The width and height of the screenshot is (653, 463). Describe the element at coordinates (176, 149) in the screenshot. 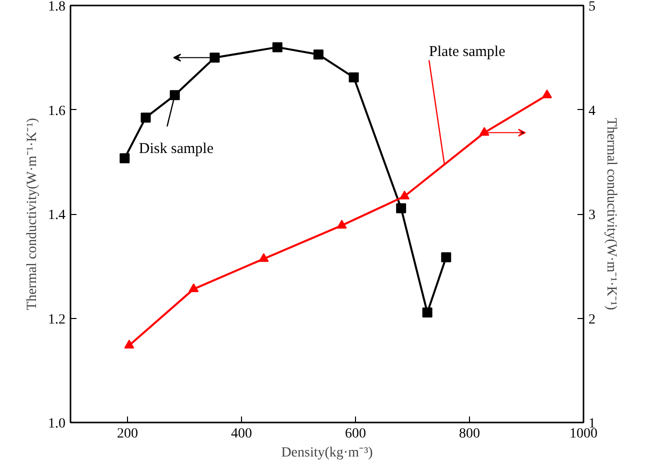

I see `annotation: Disk sample` at that location.